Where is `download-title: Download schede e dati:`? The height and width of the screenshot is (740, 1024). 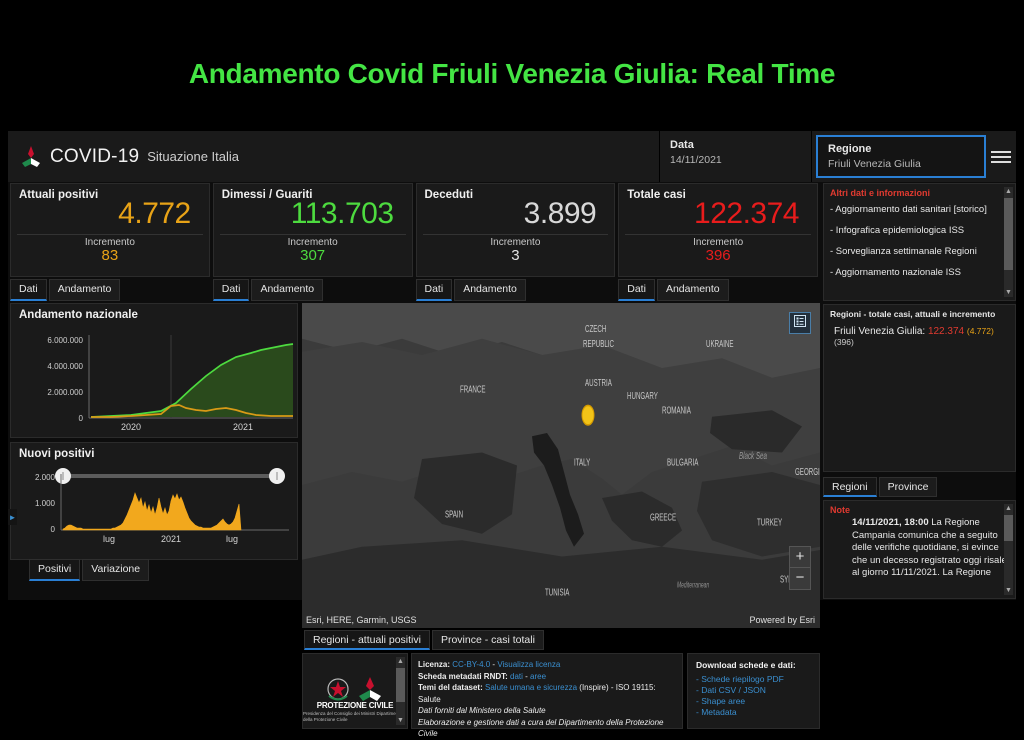
download-title: Download schede e dati: is located at coordinates (746, 665).